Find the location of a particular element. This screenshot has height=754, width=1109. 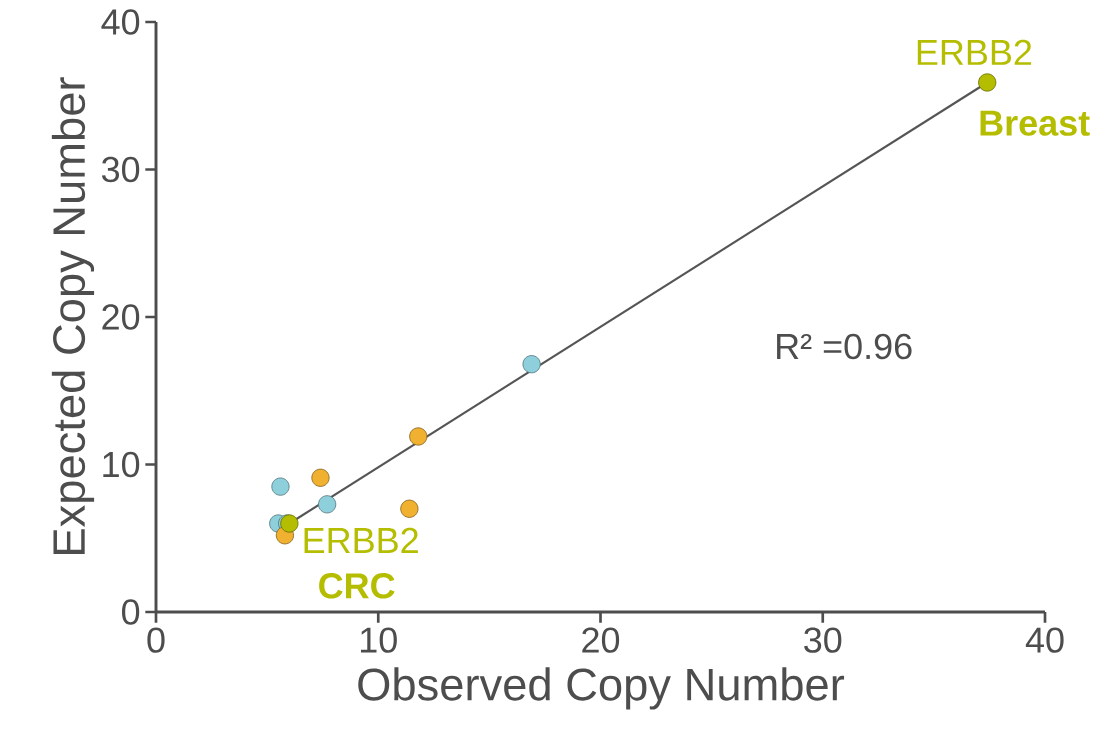

x-tick-label: 20 is located at coordinates (601, 640).